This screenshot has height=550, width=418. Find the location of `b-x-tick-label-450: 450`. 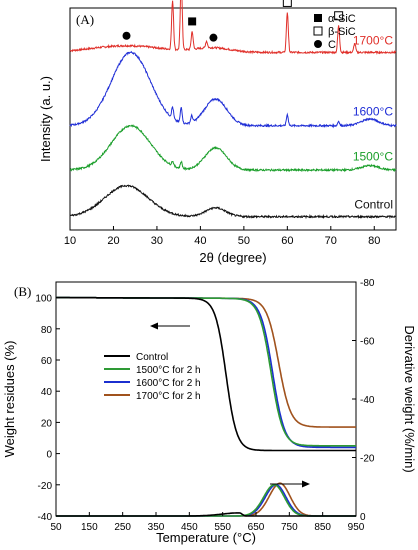

b-x-tick-label-450: 450 is located at coordinates (189, 527).